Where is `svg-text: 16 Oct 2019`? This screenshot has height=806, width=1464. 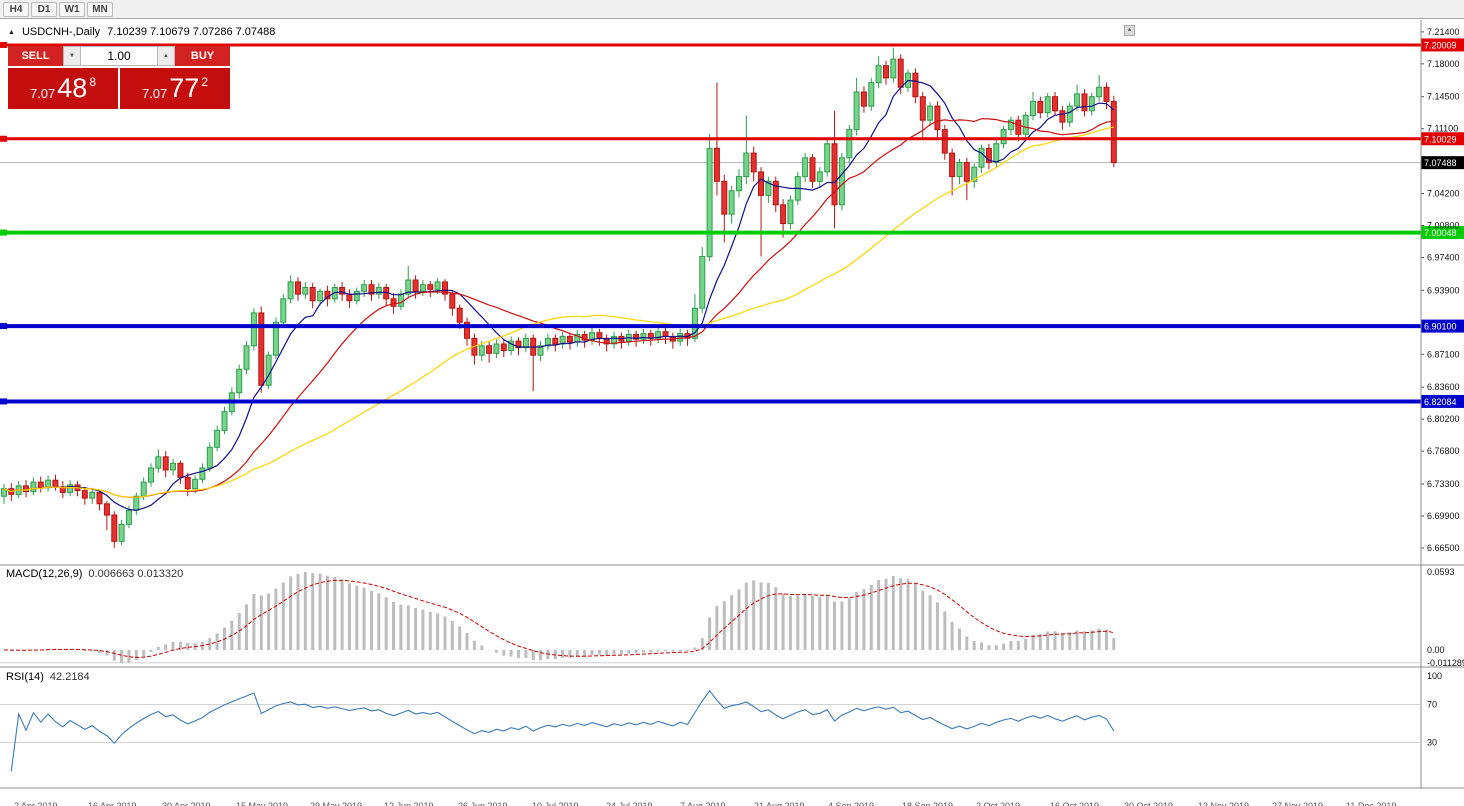
svg-text: 16 Oct 2019 is located at coordinates (1074, 803).